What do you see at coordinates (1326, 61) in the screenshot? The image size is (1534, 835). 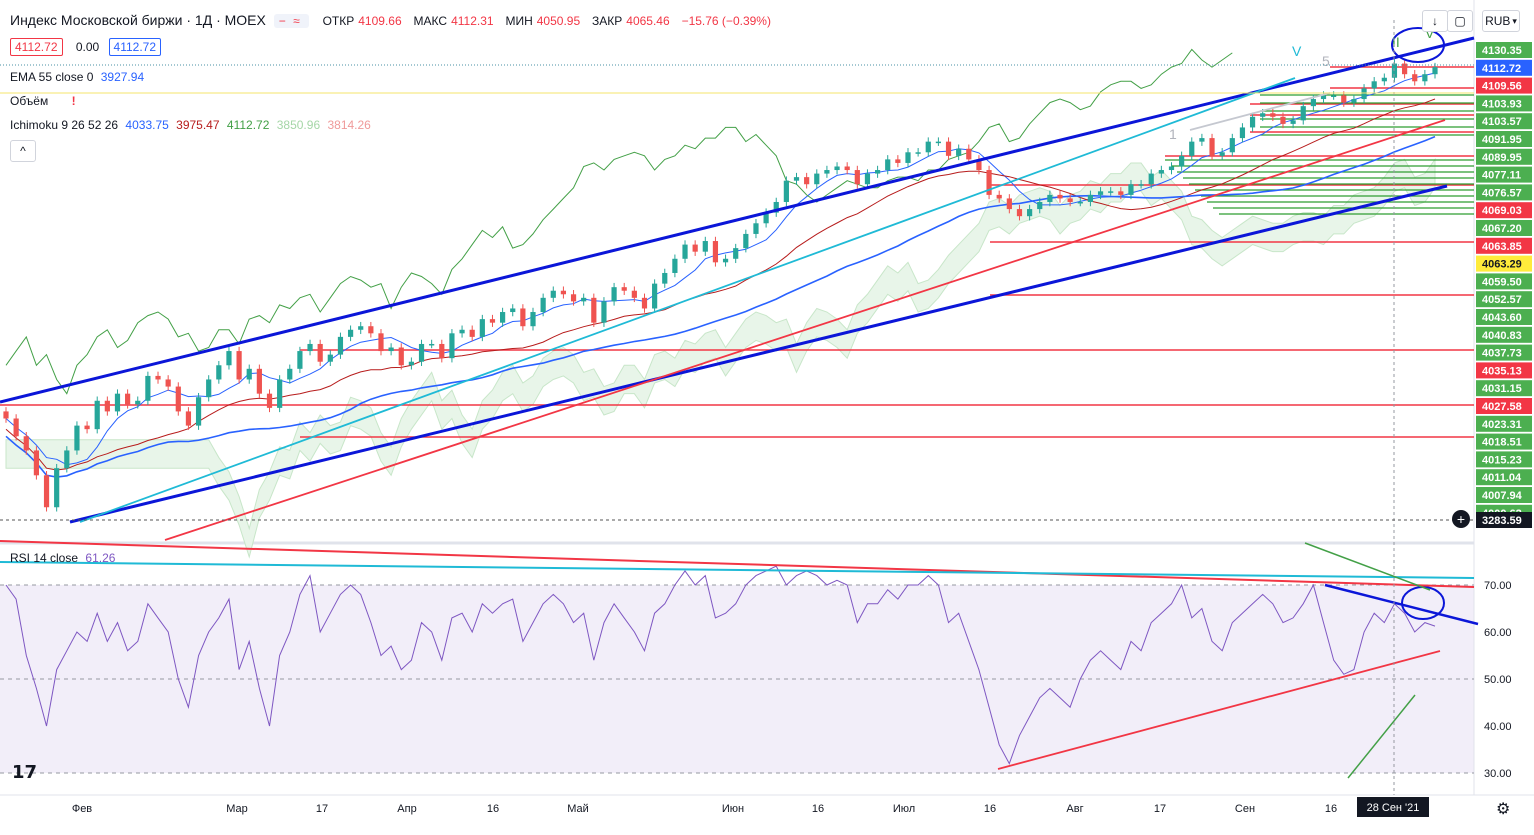 I see `wave-label: 5` at bounding box center [1326, 61].